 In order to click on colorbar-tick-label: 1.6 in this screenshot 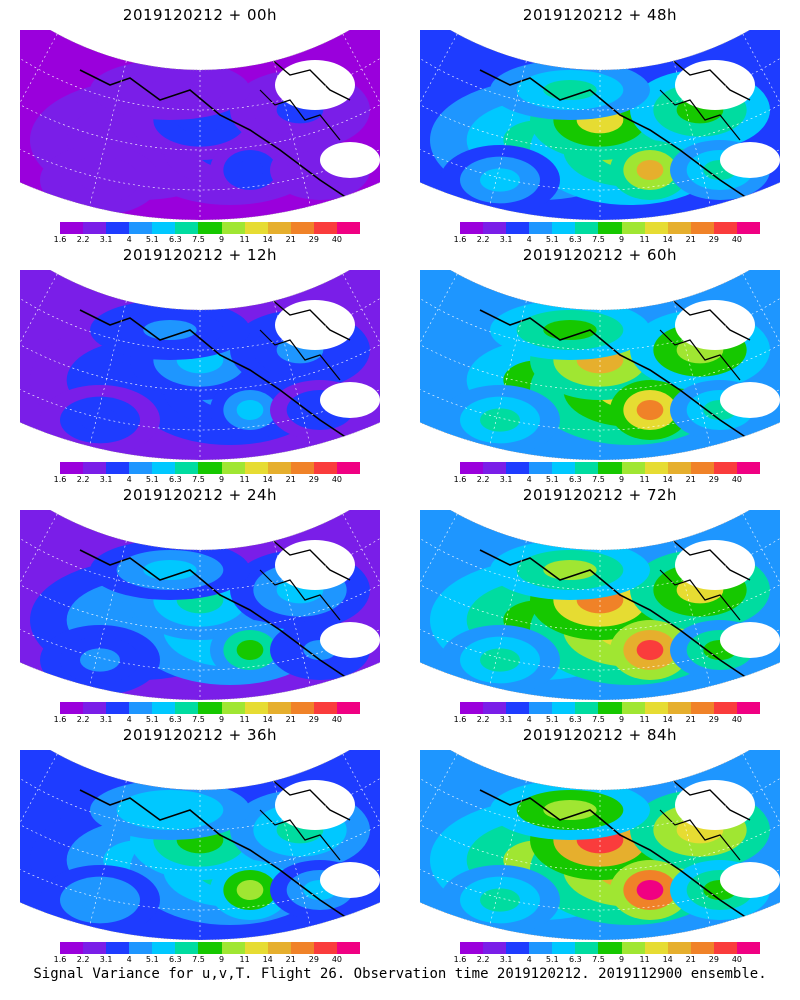, I will do `click(60, 719)`.